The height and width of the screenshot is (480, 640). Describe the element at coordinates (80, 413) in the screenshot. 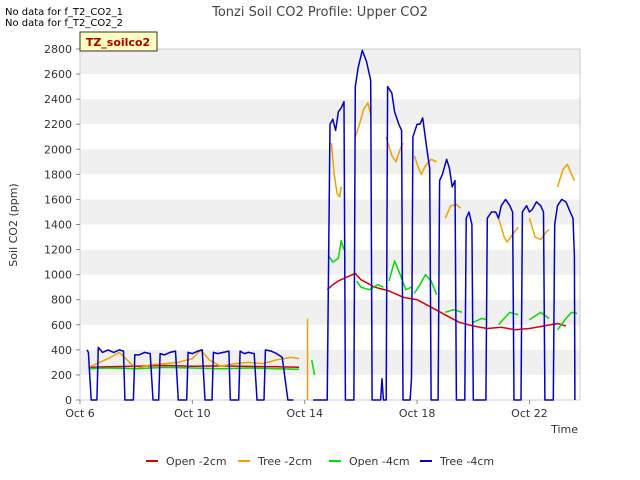

I see `x-tick-label: Oct 6` at that location.